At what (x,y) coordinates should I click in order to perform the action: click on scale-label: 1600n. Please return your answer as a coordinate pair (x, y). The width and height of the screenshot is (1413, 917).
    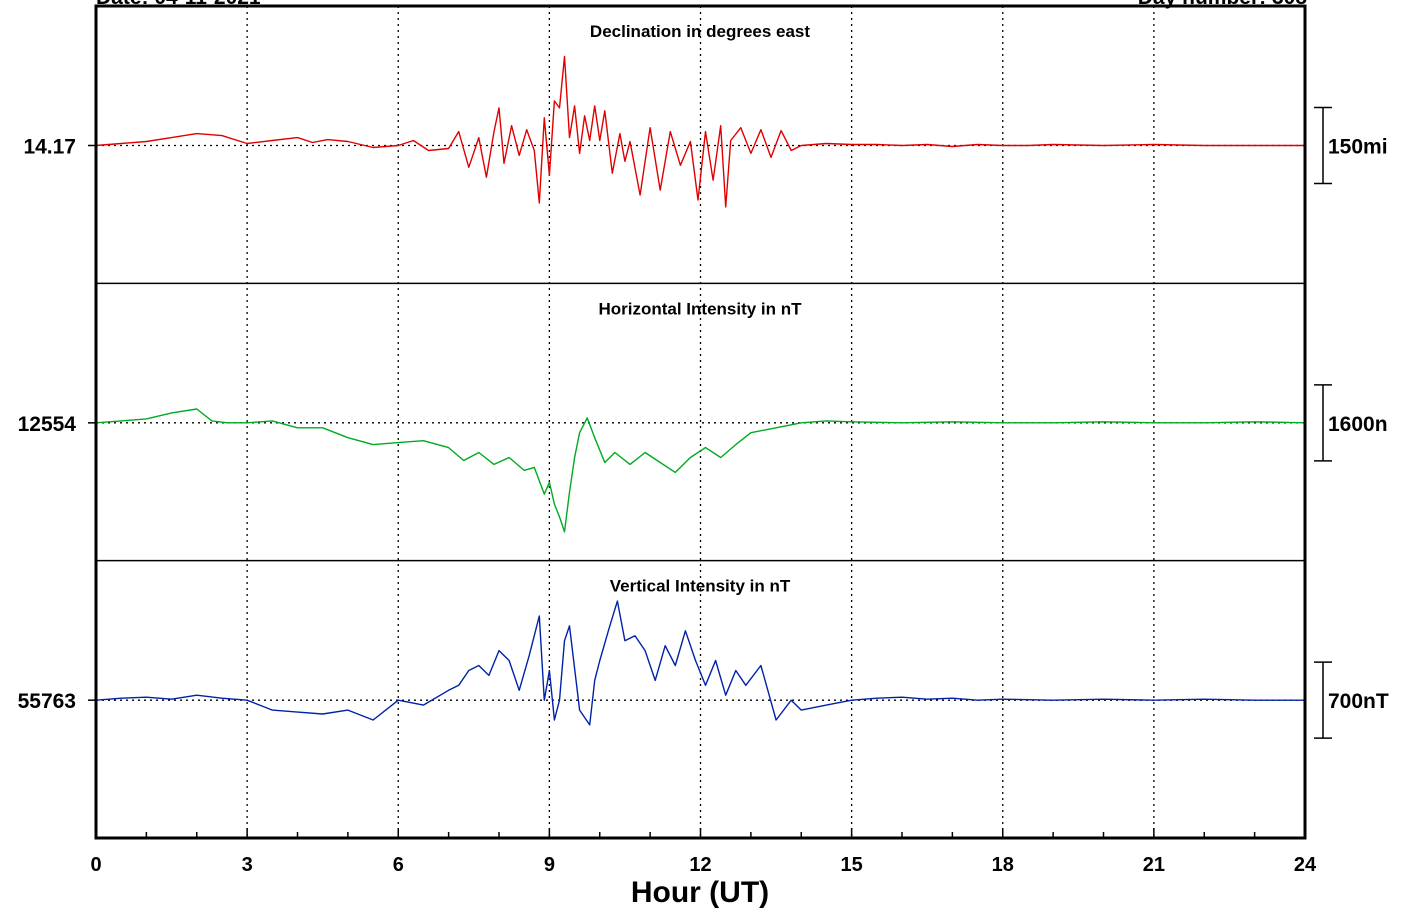
    Looking at the image, I should click on (1358, 424).